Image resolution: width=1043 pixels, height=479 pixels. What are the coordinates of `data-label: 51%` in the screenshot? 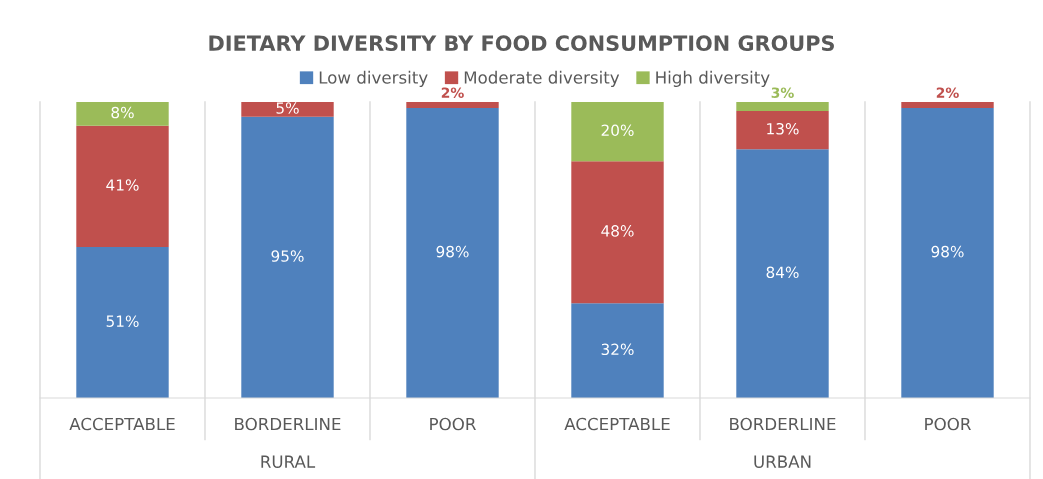 It's located at (122, 321).